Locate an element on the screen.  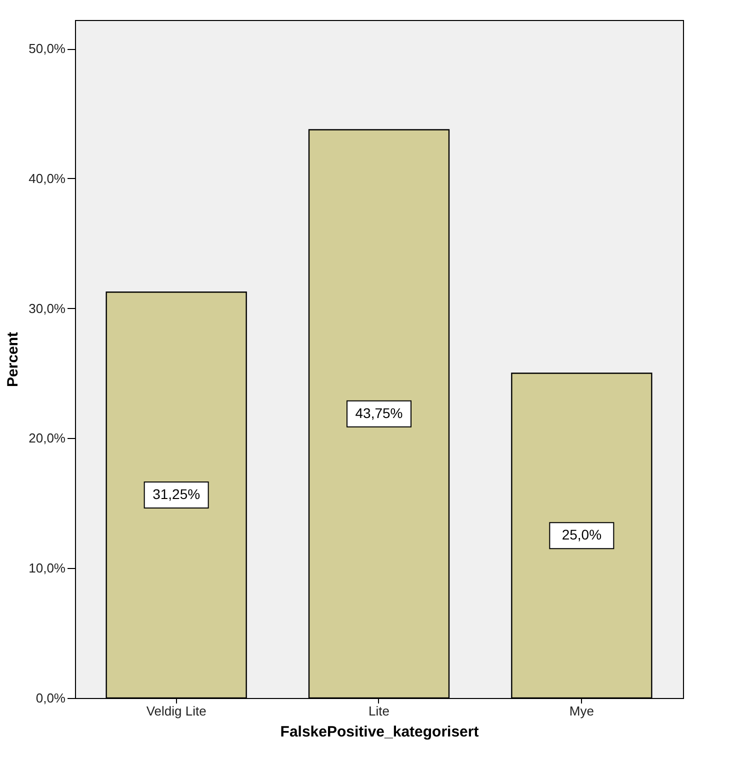
y-tick-label: 40,0% is located at coordinates (47, 178).